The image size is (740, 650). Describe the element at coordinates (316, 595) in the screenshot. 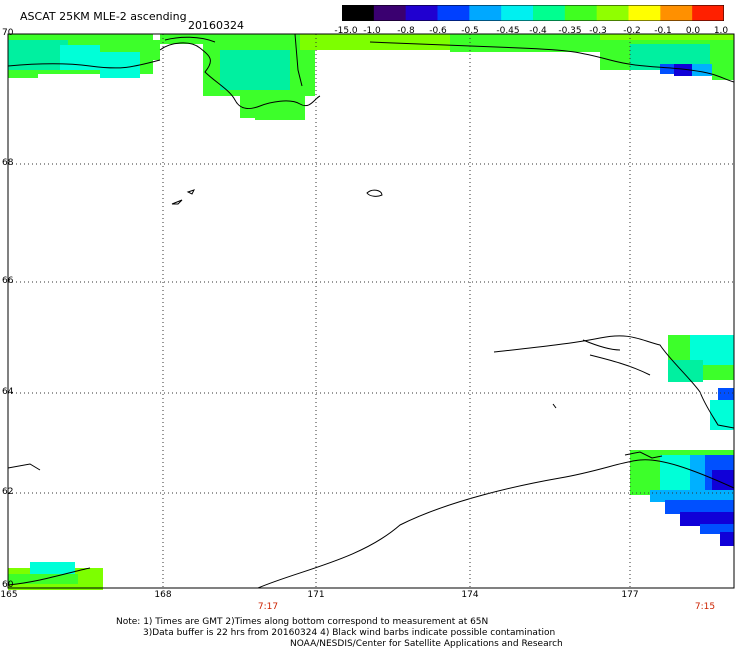

I see `lon-label-171: 171` at that location.